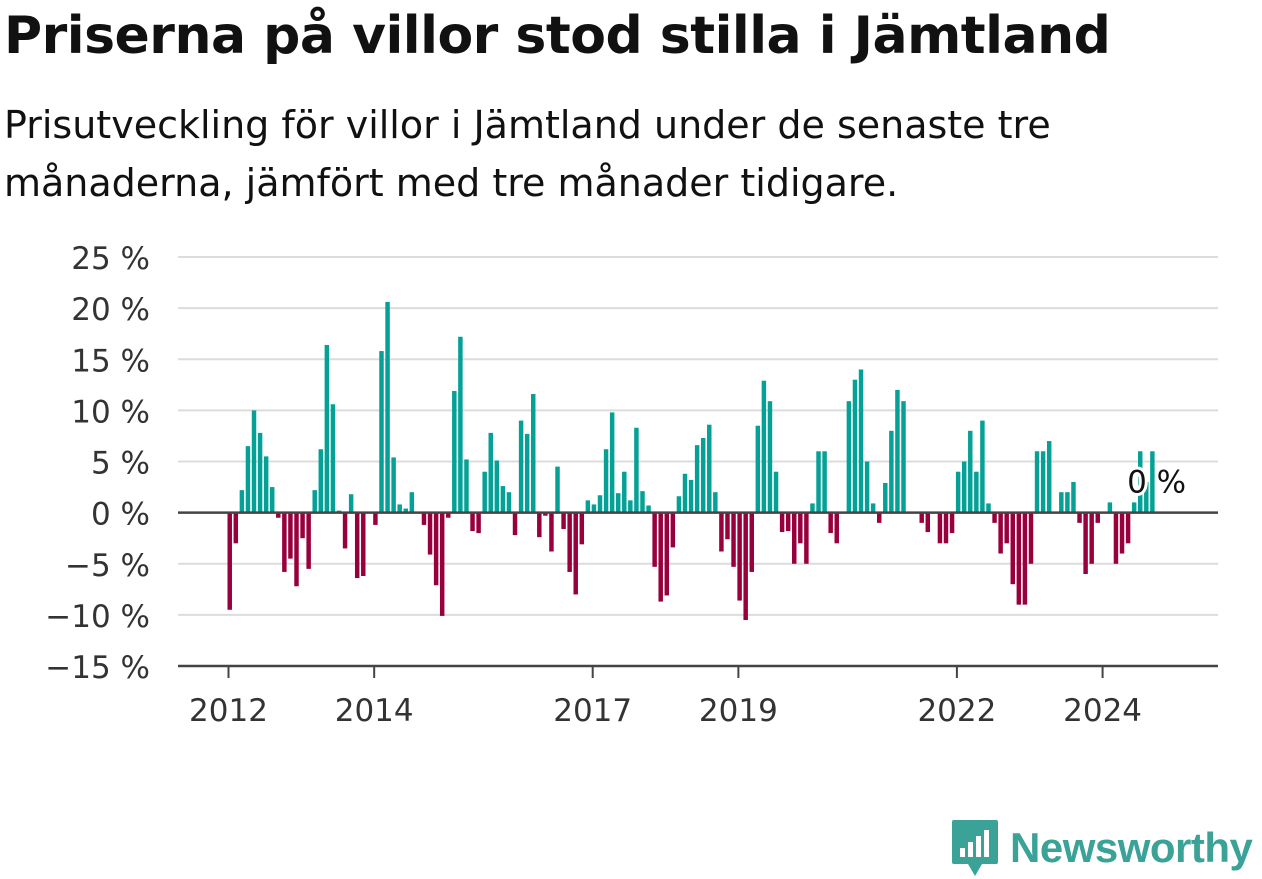 The width and height of the screenshot is (1262, 879). What do you see at coordinates (1131, 847) in the screenshot?
I see `logo-text: Newsworthy` at bounding box center [1131, 847].